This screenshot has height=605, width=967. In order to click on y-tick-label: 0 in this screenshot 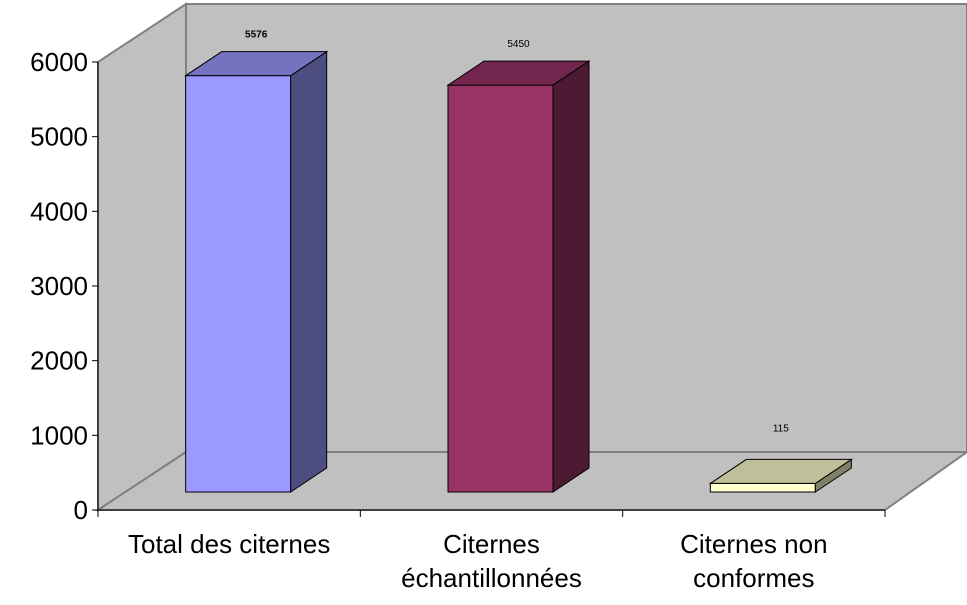, I will do `click(81, 510)`.